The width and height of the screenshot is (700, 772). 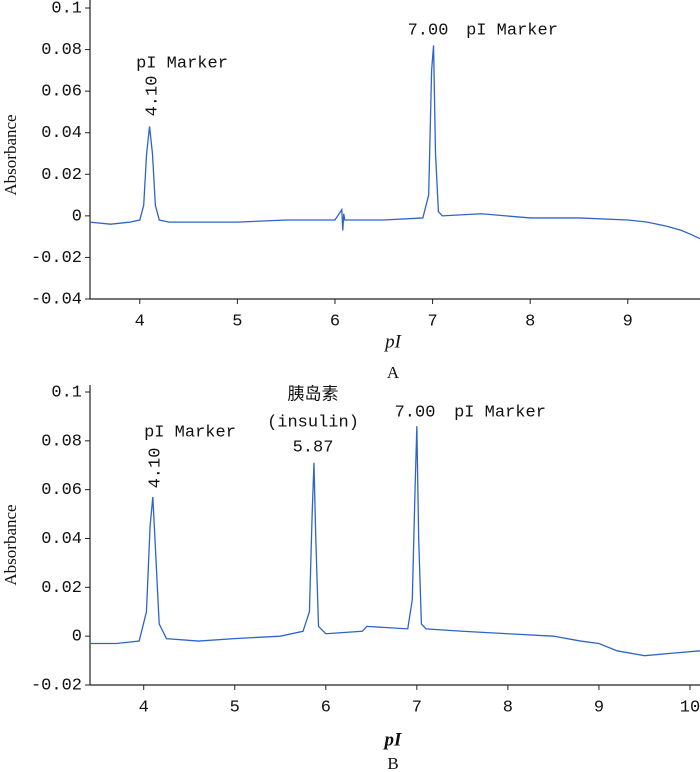 I want to click on peak-annotation: 5.87, so click(x=313, y=447).